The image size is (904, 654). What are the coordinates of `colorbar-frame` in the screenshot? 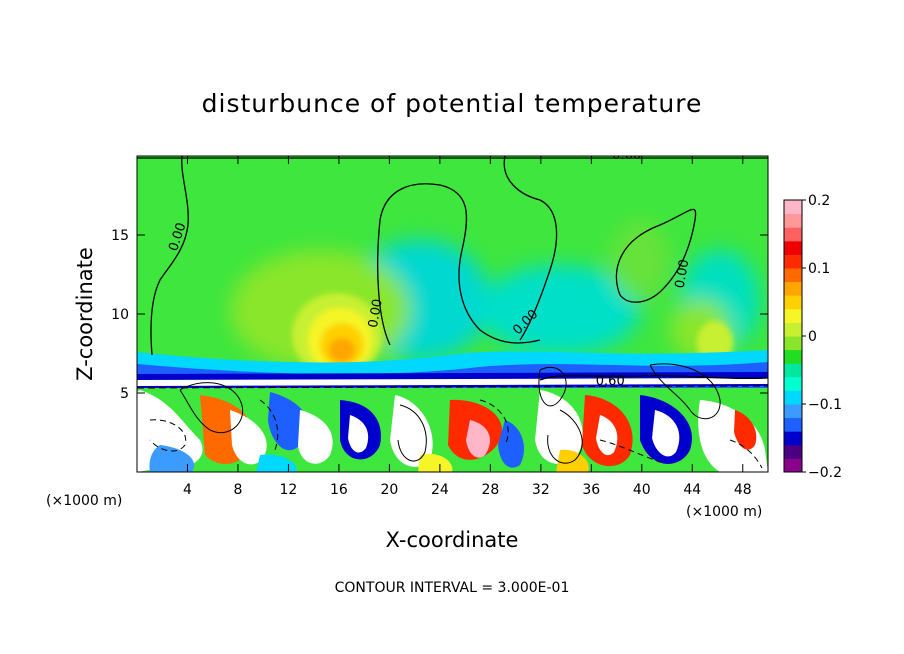 It's located at (793, 336).